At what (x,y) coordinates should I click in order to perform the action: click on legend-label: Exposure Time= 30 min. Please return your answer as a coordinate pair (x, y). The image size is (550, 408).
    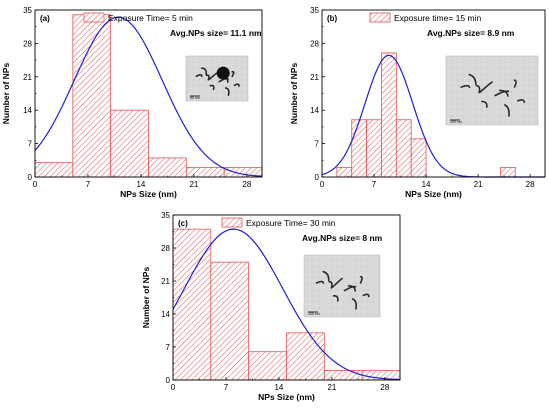
    Looking at the image, I should click on (291, 223).